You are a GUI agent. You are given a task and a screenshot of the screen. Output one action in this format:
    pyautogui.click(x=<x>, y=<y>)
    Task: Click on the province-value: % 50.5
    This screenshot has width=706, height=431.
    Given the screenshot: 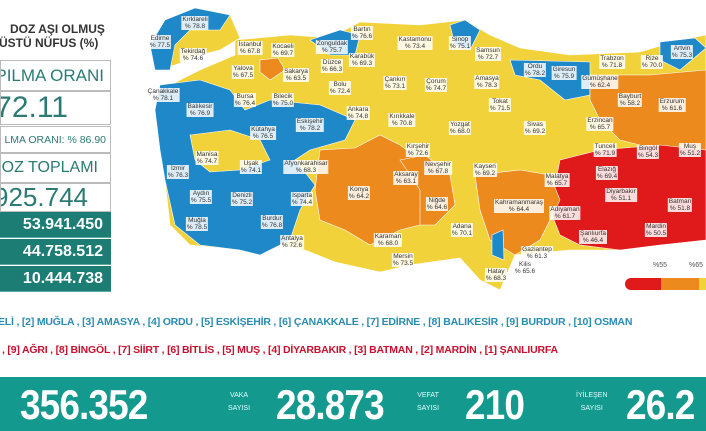 What is the action you would take?
    pyautogui.click(x=656, y=233)
    